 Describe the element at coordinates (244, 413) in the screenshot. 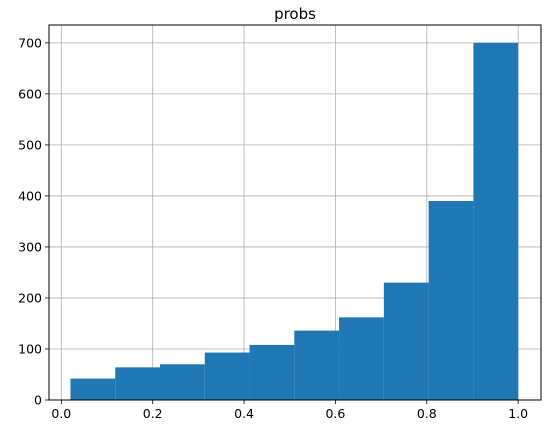

I see `x-tick-label: 0.4` at that location.